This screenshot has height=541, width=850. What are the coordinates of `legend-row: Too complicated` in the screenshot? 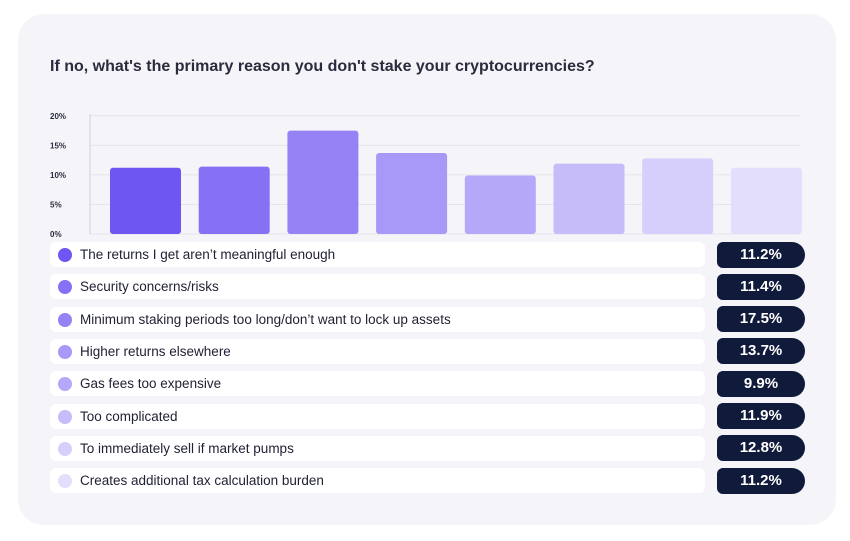 It's located at (377, 416).